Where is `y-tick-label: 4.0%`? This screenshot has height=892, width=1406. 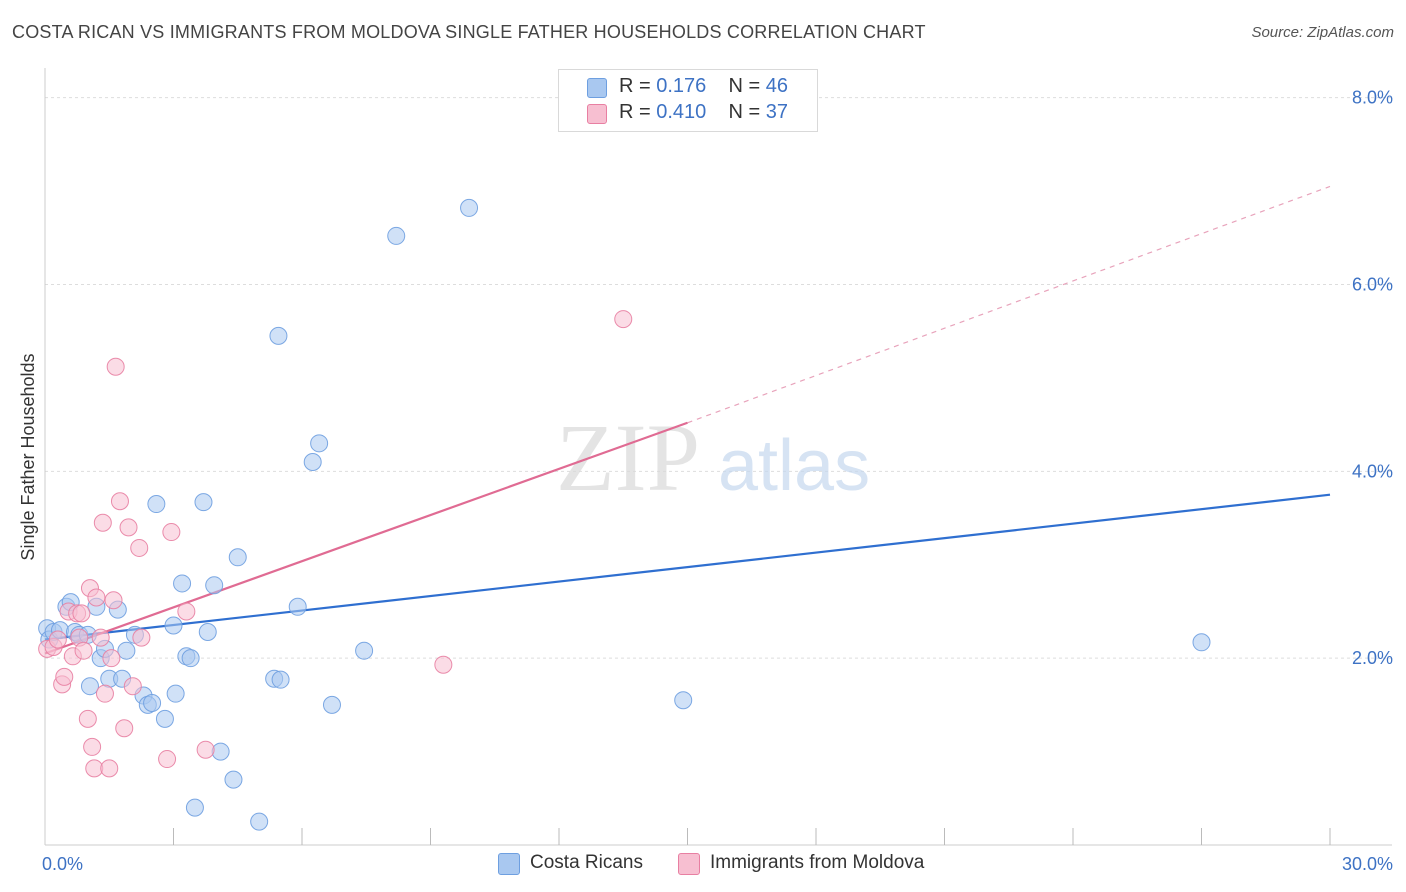
y-tick-label: 4.0% is located at coordinates (1372, 471).